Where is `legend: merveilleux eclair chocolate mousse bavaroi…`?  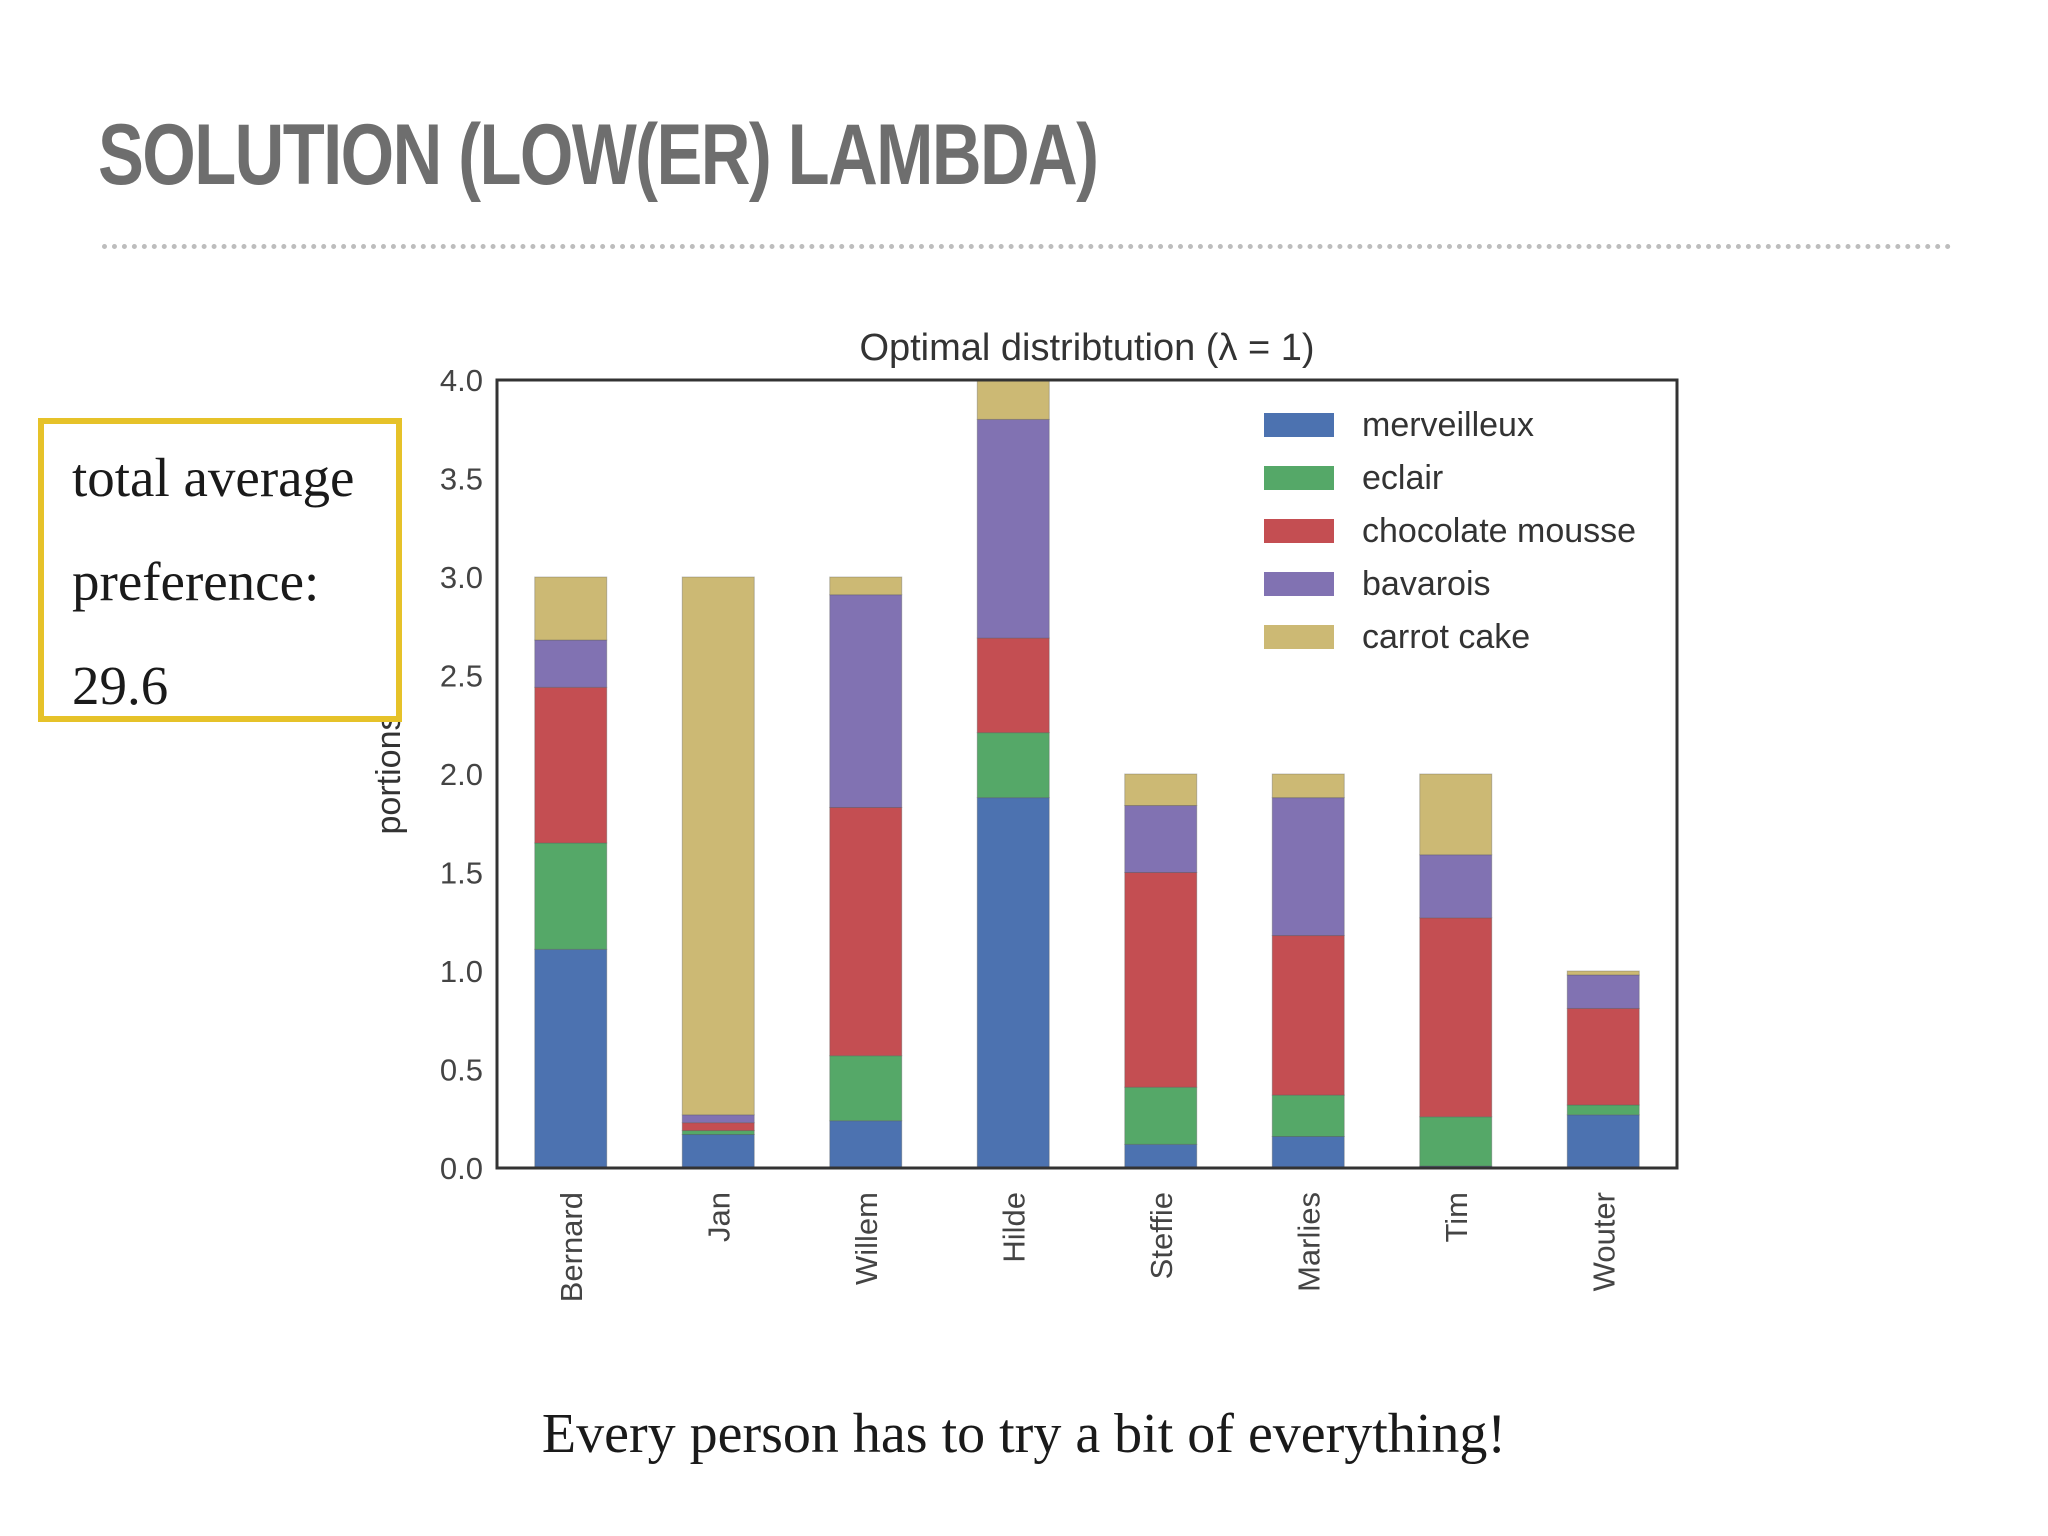 legend: merveilleux eclair chocolate mousse bavaroi… is located at coordinates (1450, 531).